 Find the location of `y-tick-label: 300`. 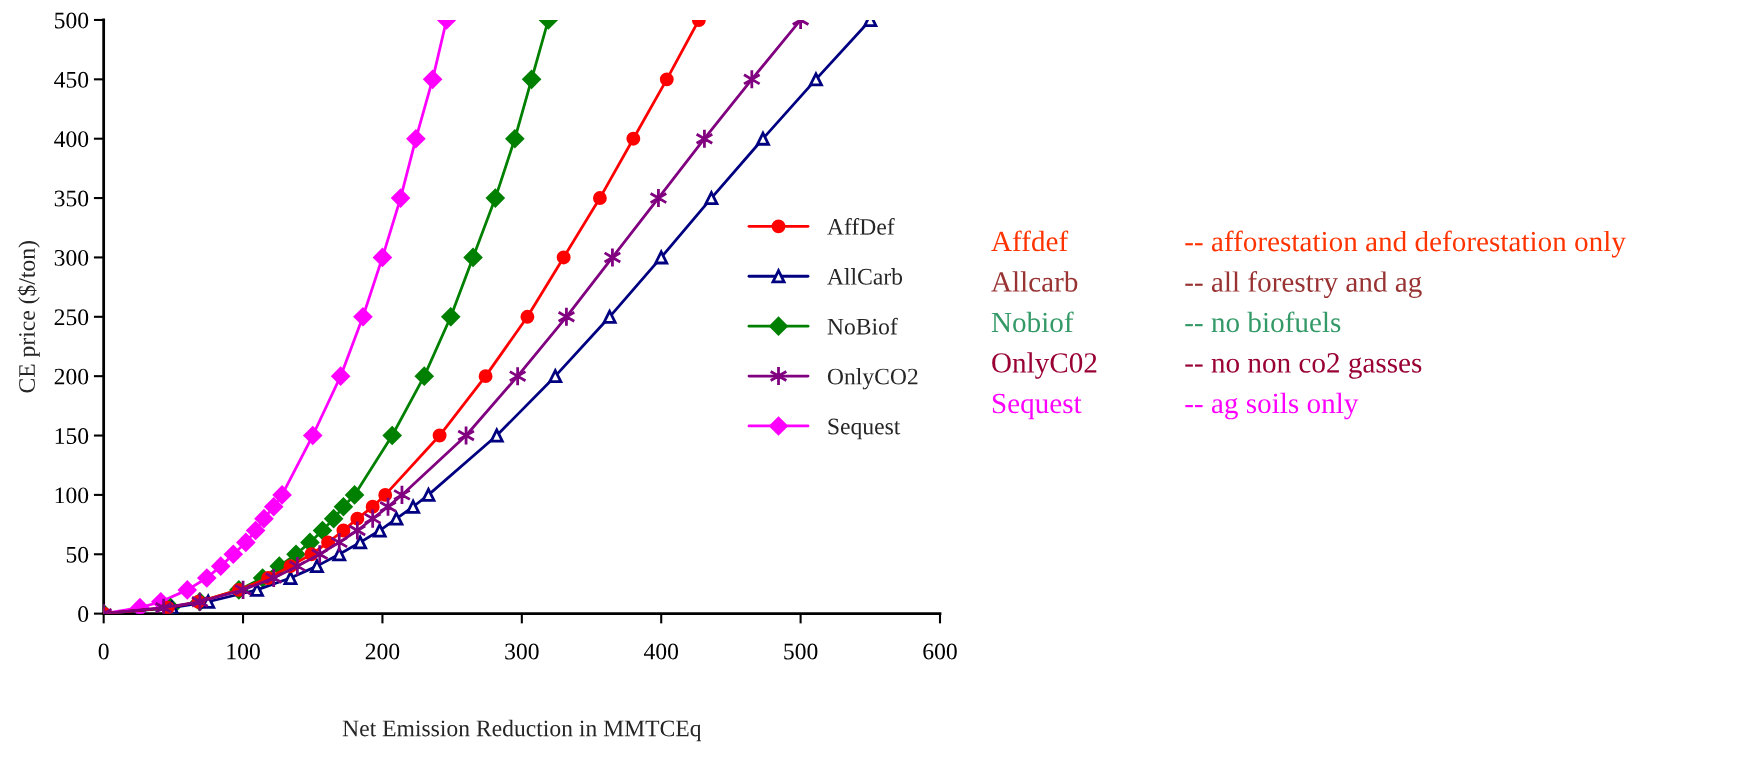

y-tick-label: 300 is located at coordinates (71, 257).